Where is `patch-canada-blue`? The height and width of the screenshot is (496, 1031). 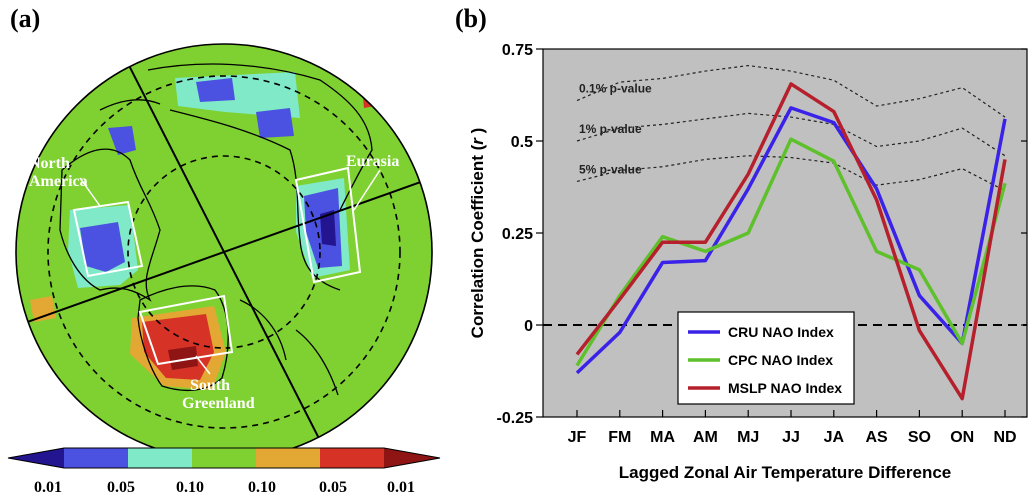
patch-canada-blue is located at coordinates (122, 140).